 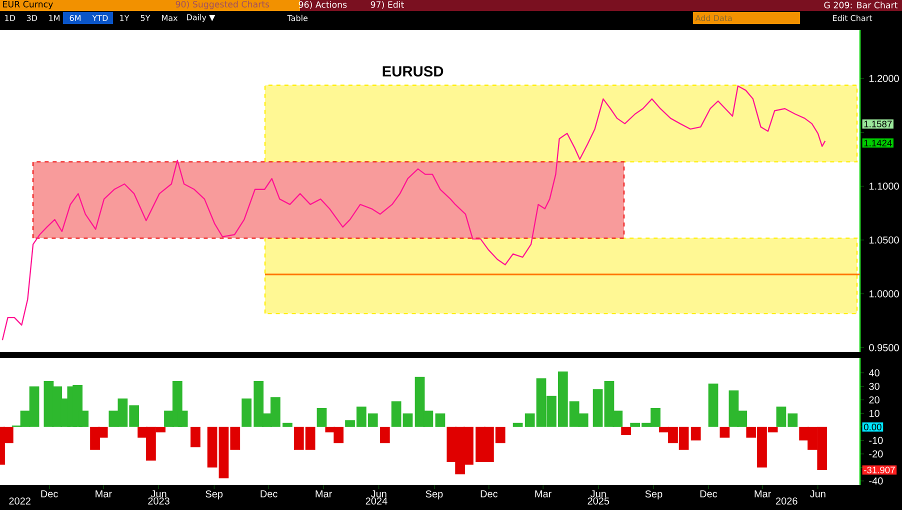 I want to click on text: 1.1424, so click(x=878, y=143).